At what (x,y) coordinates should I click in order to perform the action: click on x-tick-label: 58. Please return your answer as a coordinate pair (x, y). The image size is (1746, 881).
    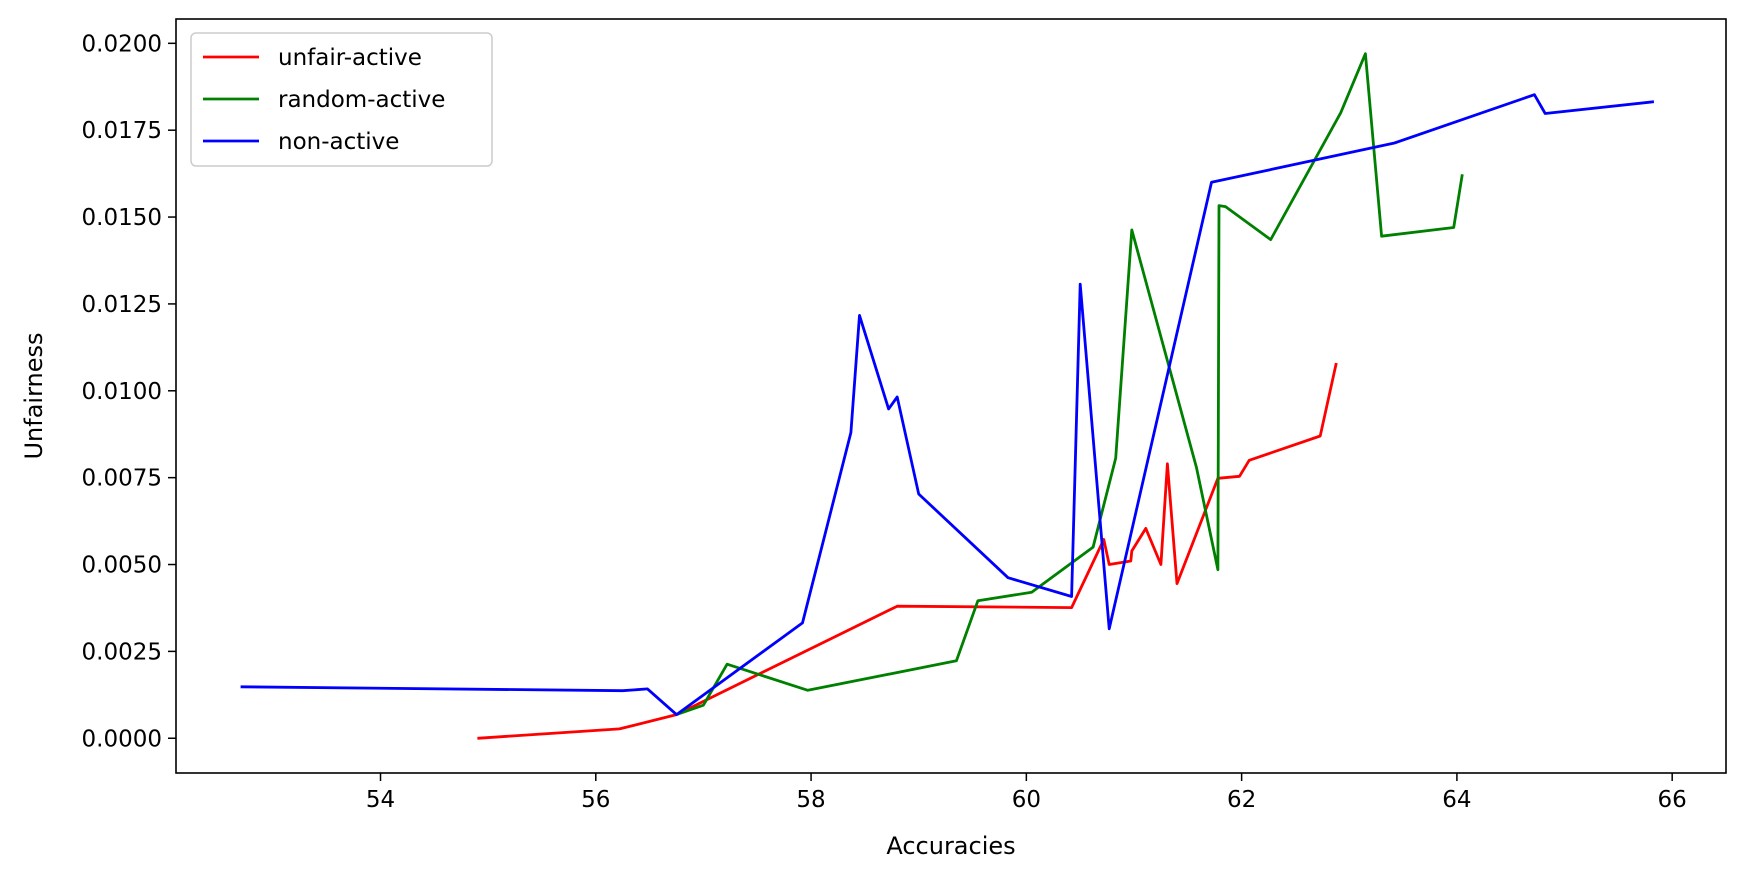
    Looking at the image, I should click on (810, 800).